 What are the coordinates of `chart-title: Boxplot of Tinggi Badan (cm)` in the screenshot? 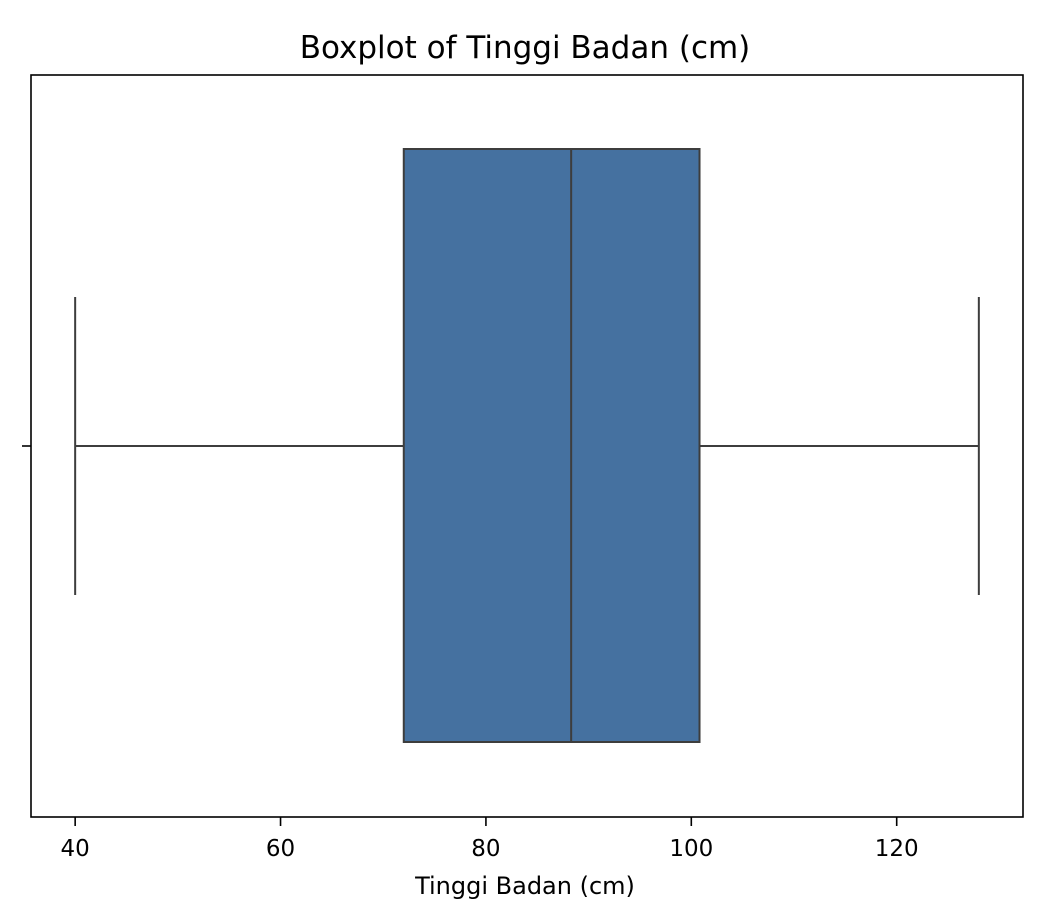 It's located at (525, 48).